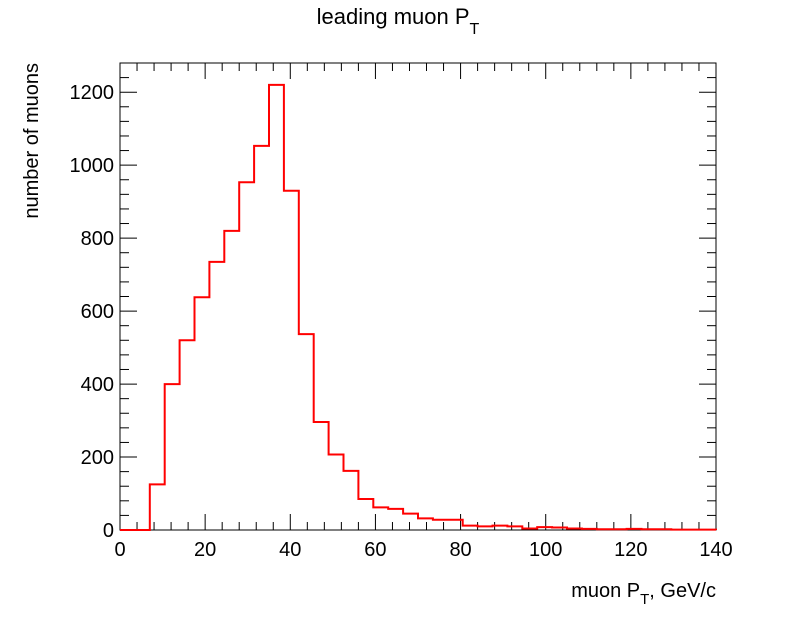 Image resolution: width=796 pixels, height=624 pixels. What do you see at coordinates (92, 93) in the screenshot?
I see `y-tick-label: 1200` at bounding box center [92, 93].